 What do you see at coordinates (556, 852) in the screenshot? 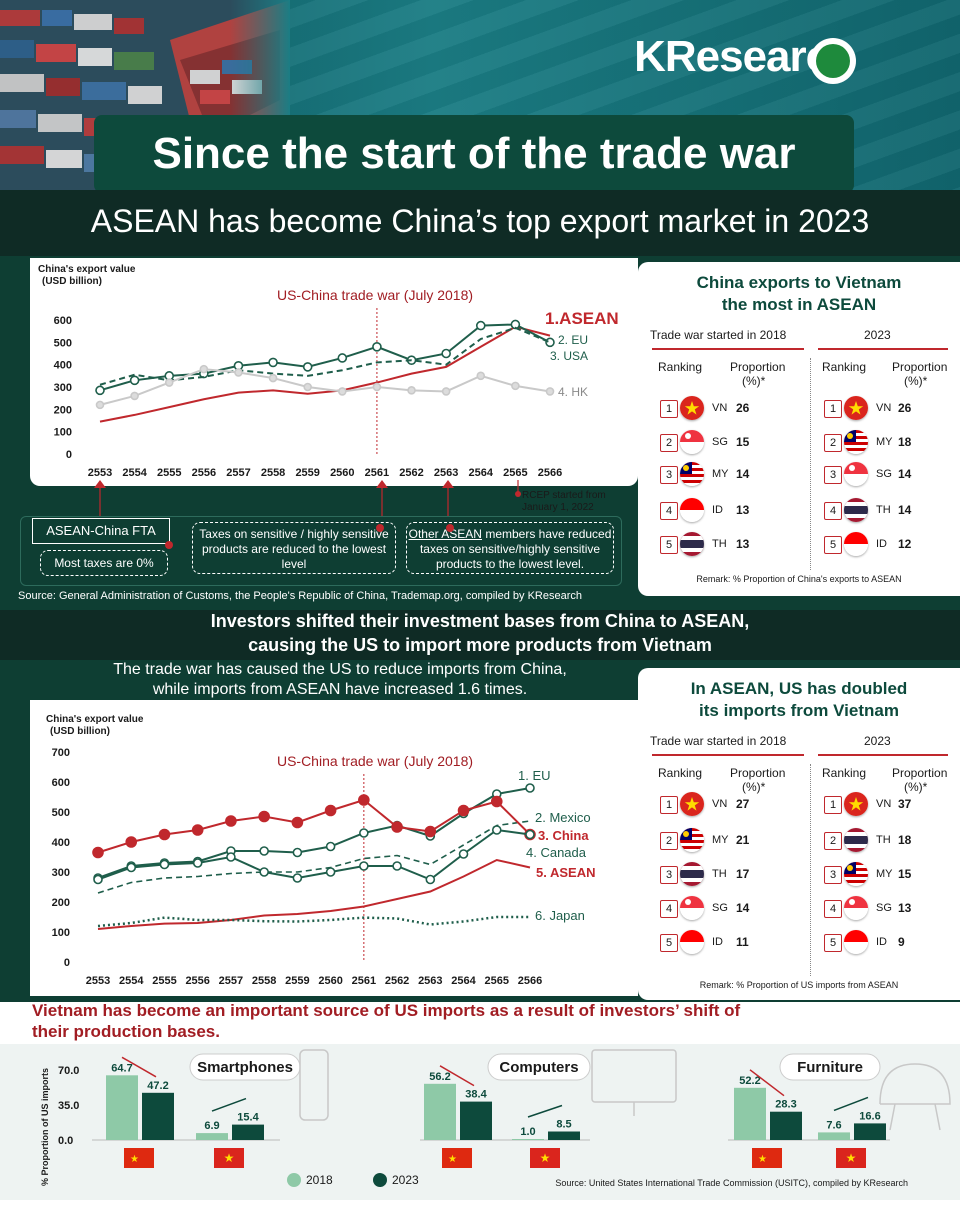
I see `series-label: 4. Canada` at bounding box center [556, 852].